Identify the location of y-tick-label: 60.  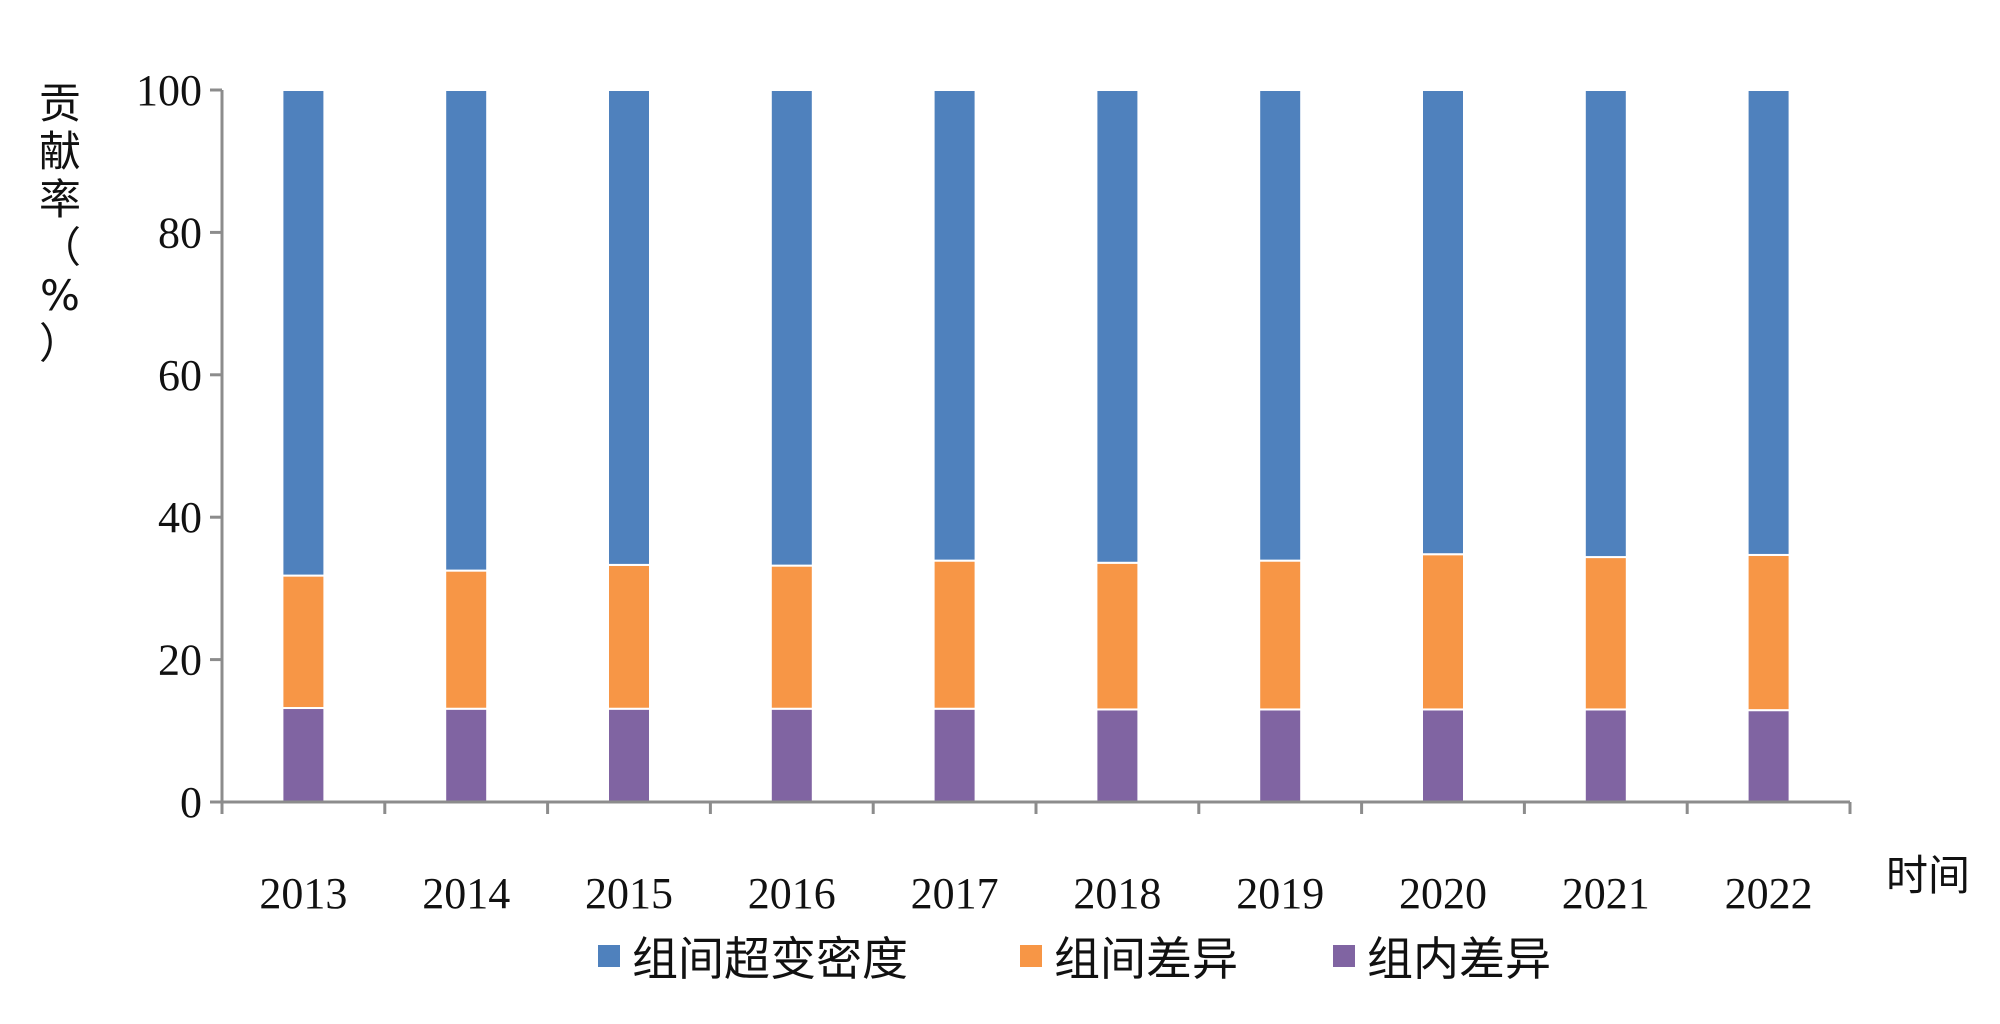
(180, 375).